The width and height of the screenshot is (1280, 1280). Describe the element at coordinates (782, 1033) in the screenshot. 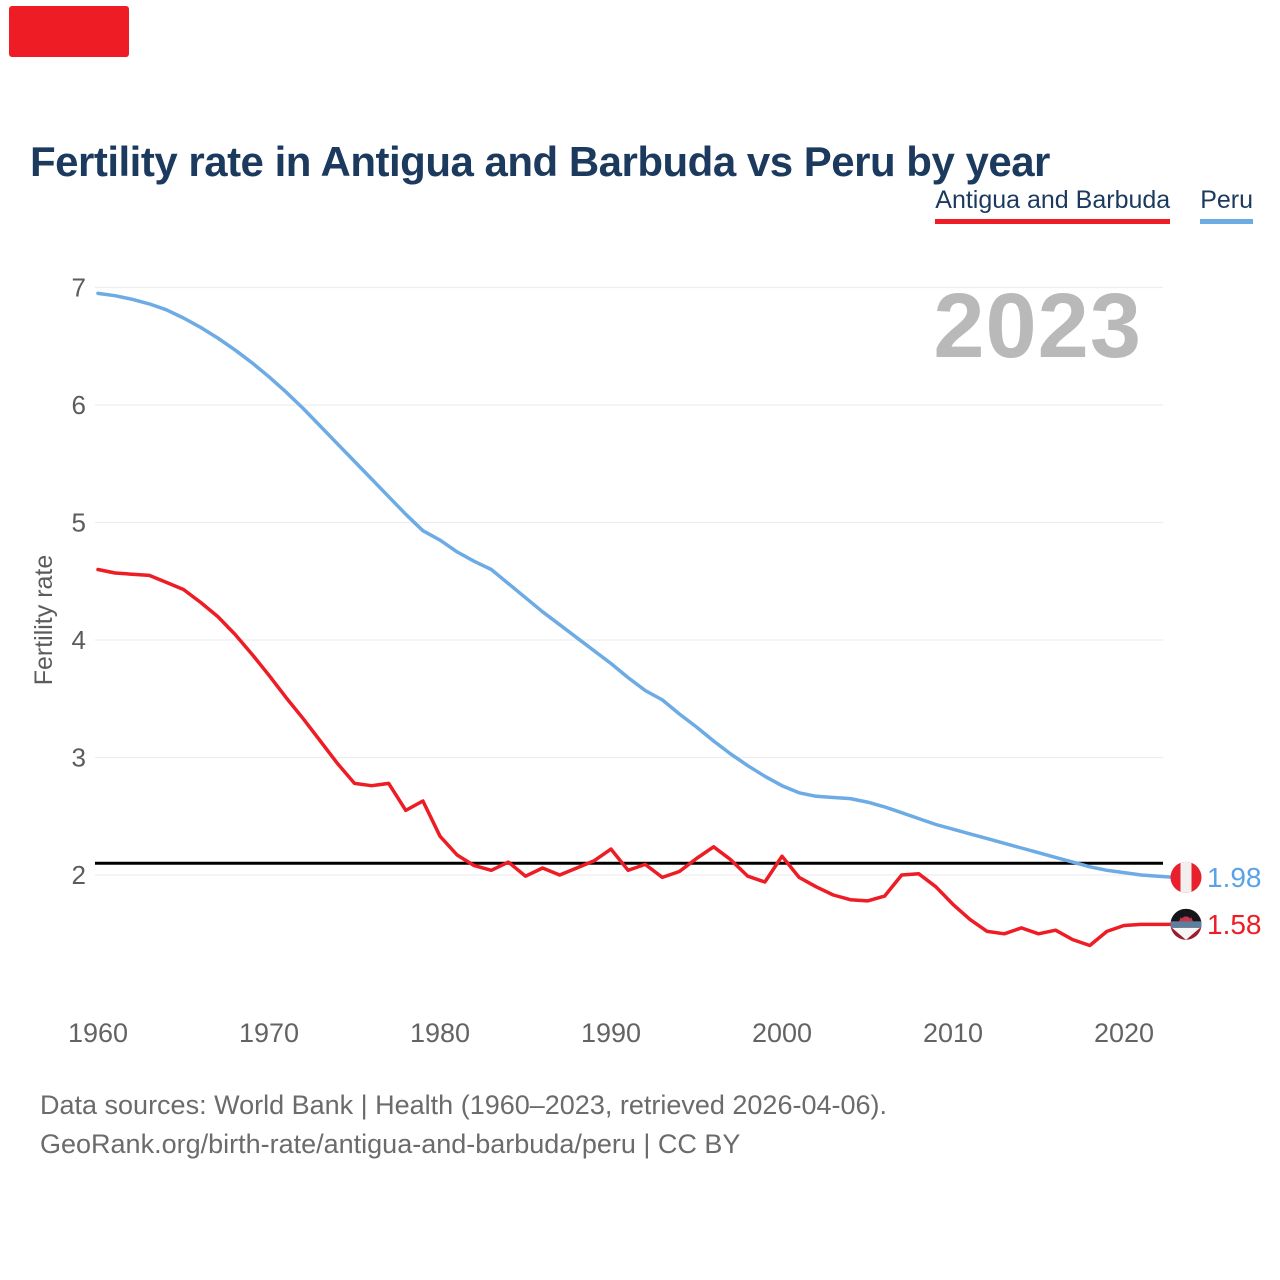

I see `x-tick-label: 2000` at that location.